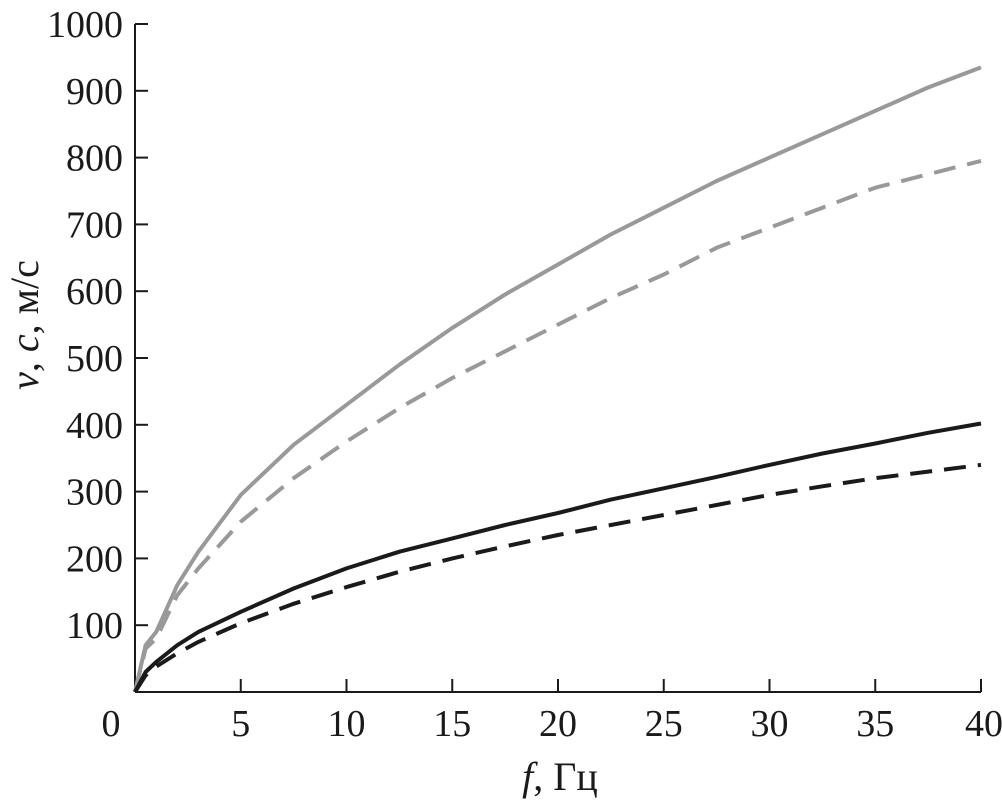 The image size is (1002, 808). I want to click on x-tick-label: 40, so click(983, 724).